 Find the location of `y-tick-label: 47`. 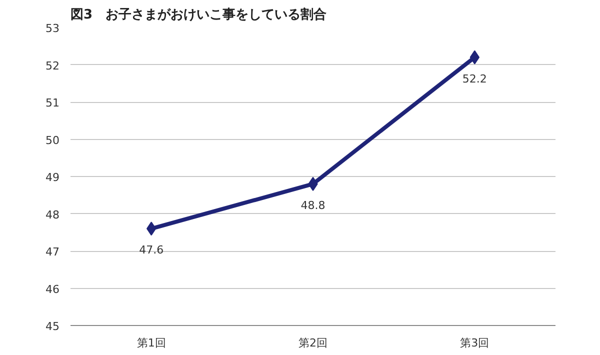

y-tick-label: 47 is located at coordinates (53, 252).